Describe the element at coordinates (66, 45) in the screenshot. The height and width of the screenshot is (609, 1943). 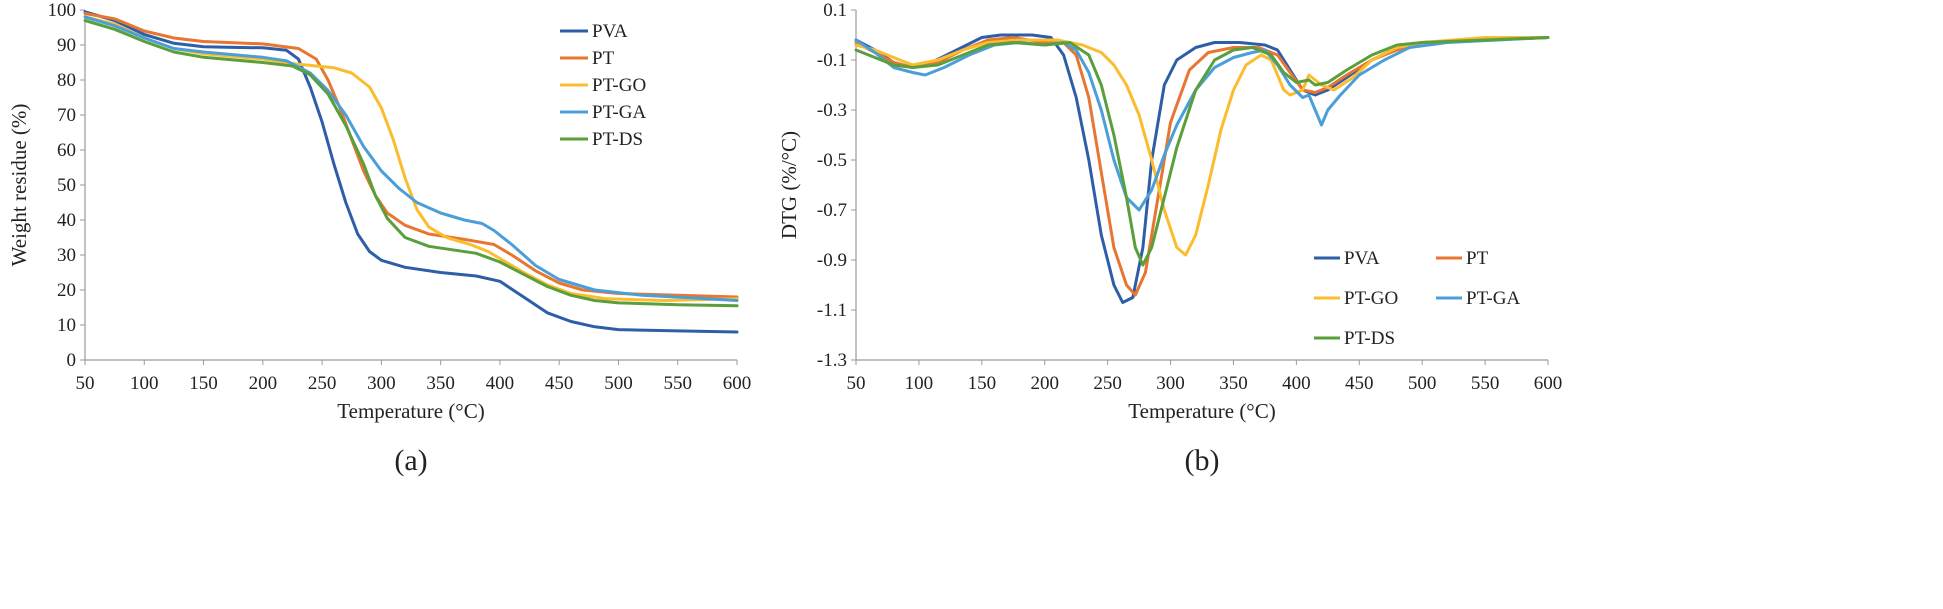
I see `y-tick-label: 90` at that location.